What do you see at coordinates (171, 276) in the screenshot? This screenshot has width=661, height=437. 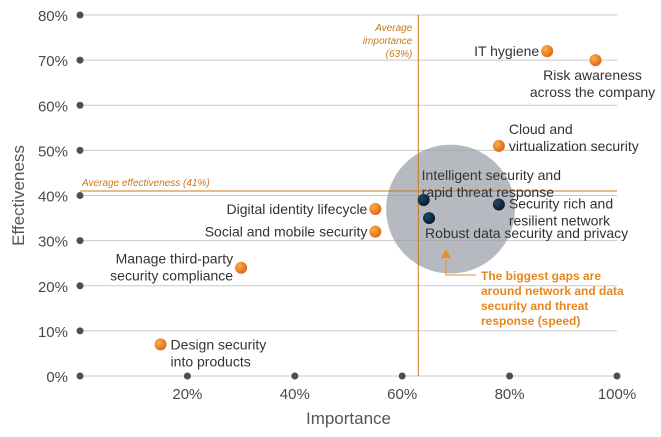 I see `point-label: security compliance` at bounding box center [171, 276].